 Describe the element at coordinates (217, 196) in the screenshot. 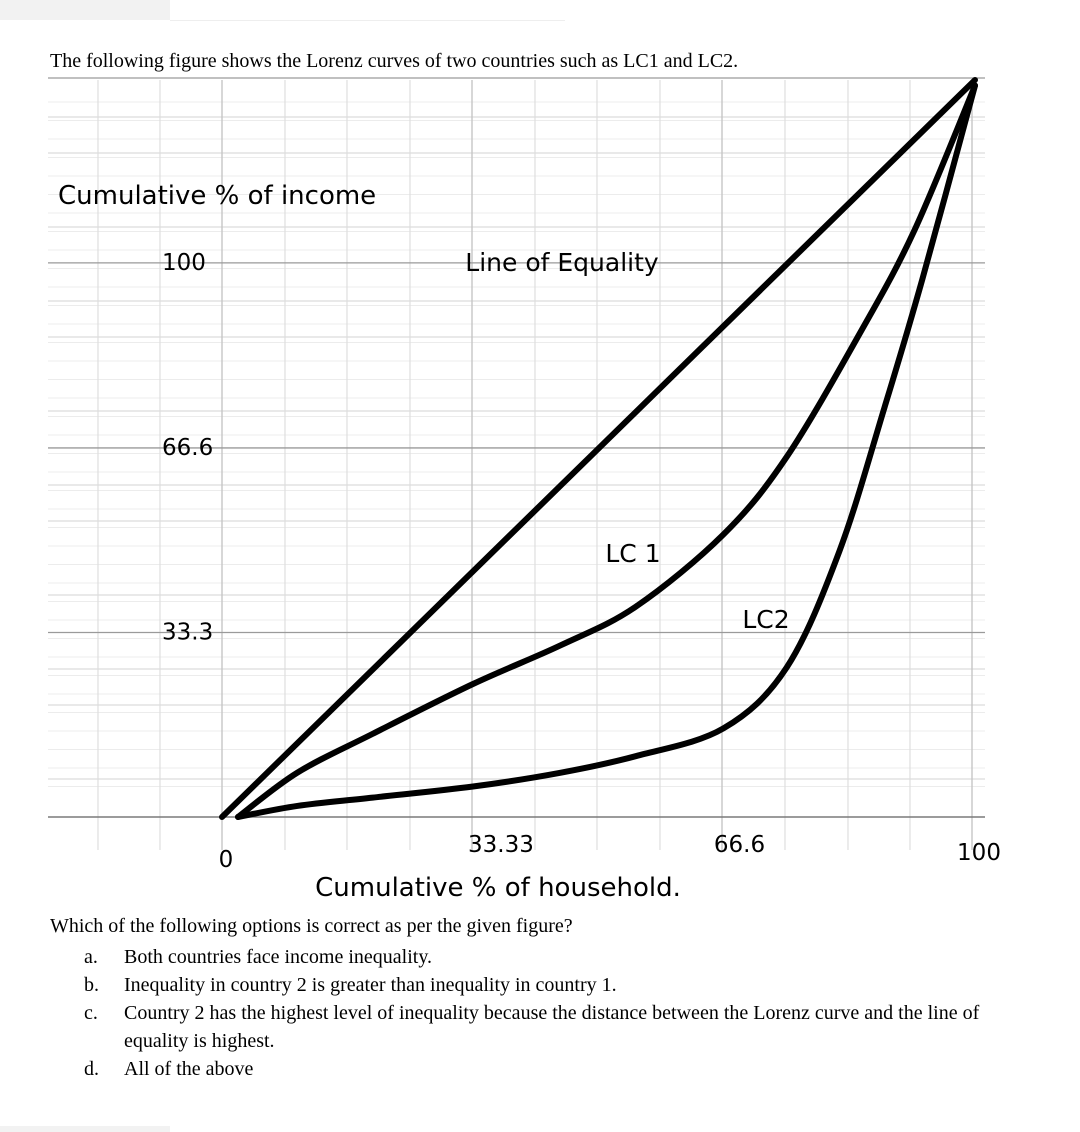

I see `y-axis-title: Cumulative % of income` at that location.